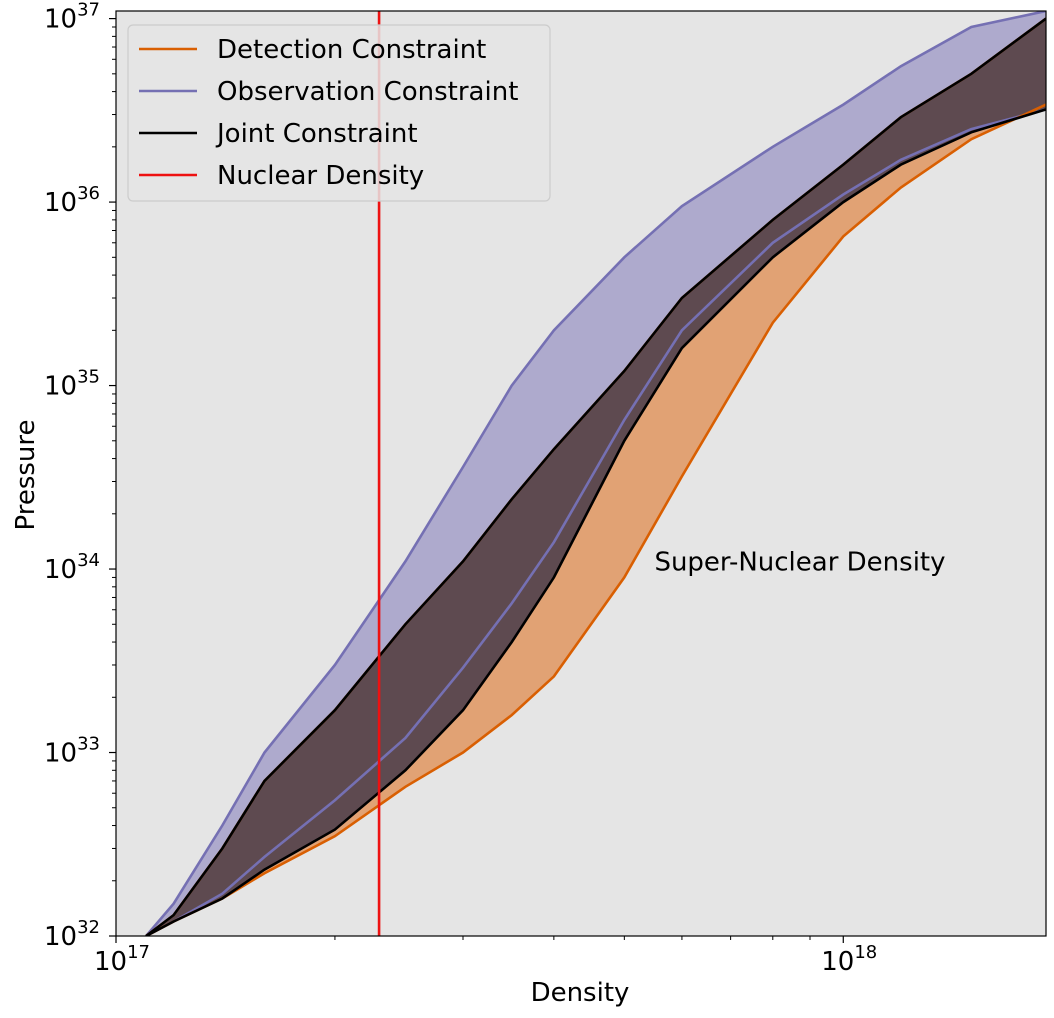 This screenshot has width=1054, height=1018. Describe the element at coordinates (72, 17) in the screenshot. I see `y-tick-label: 1037` at that location.